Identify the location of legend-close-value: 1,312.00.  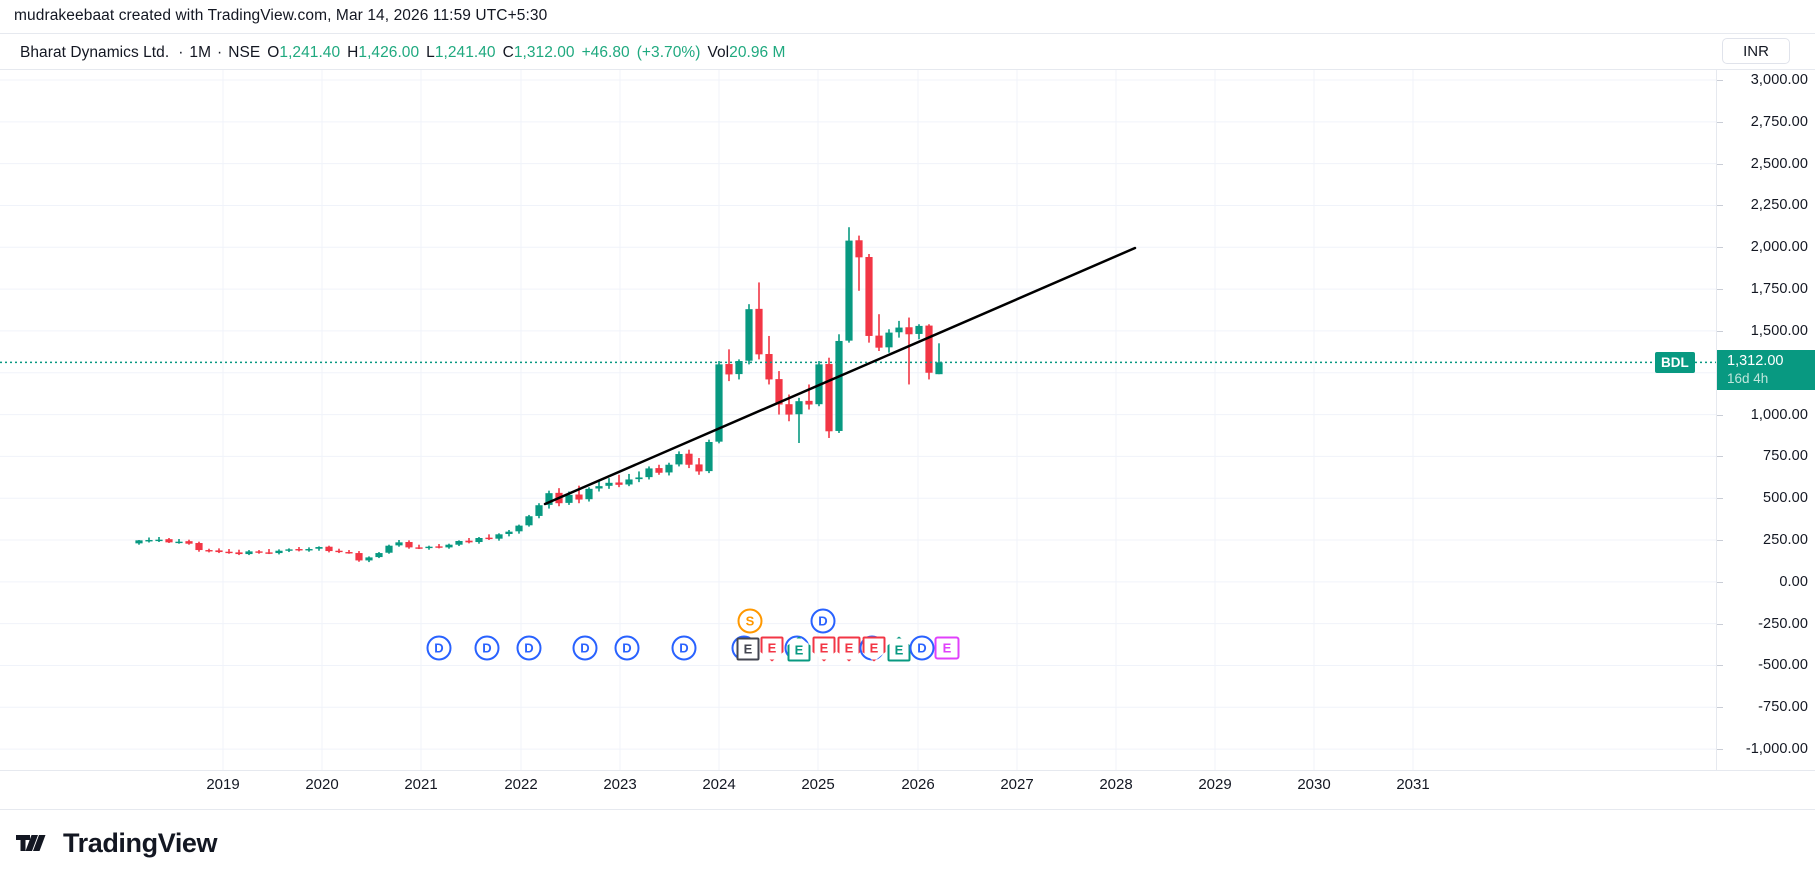
(544, 52).